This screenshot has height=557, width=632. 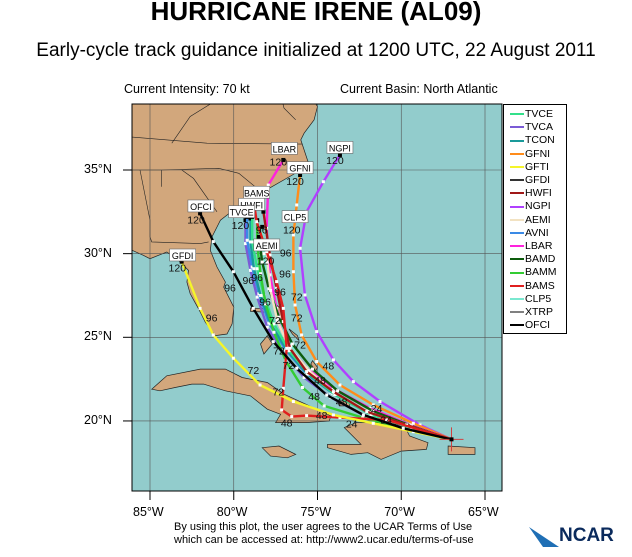 I want to click on legend-item-xtrp: XTRP, so click(x=531, y=312).